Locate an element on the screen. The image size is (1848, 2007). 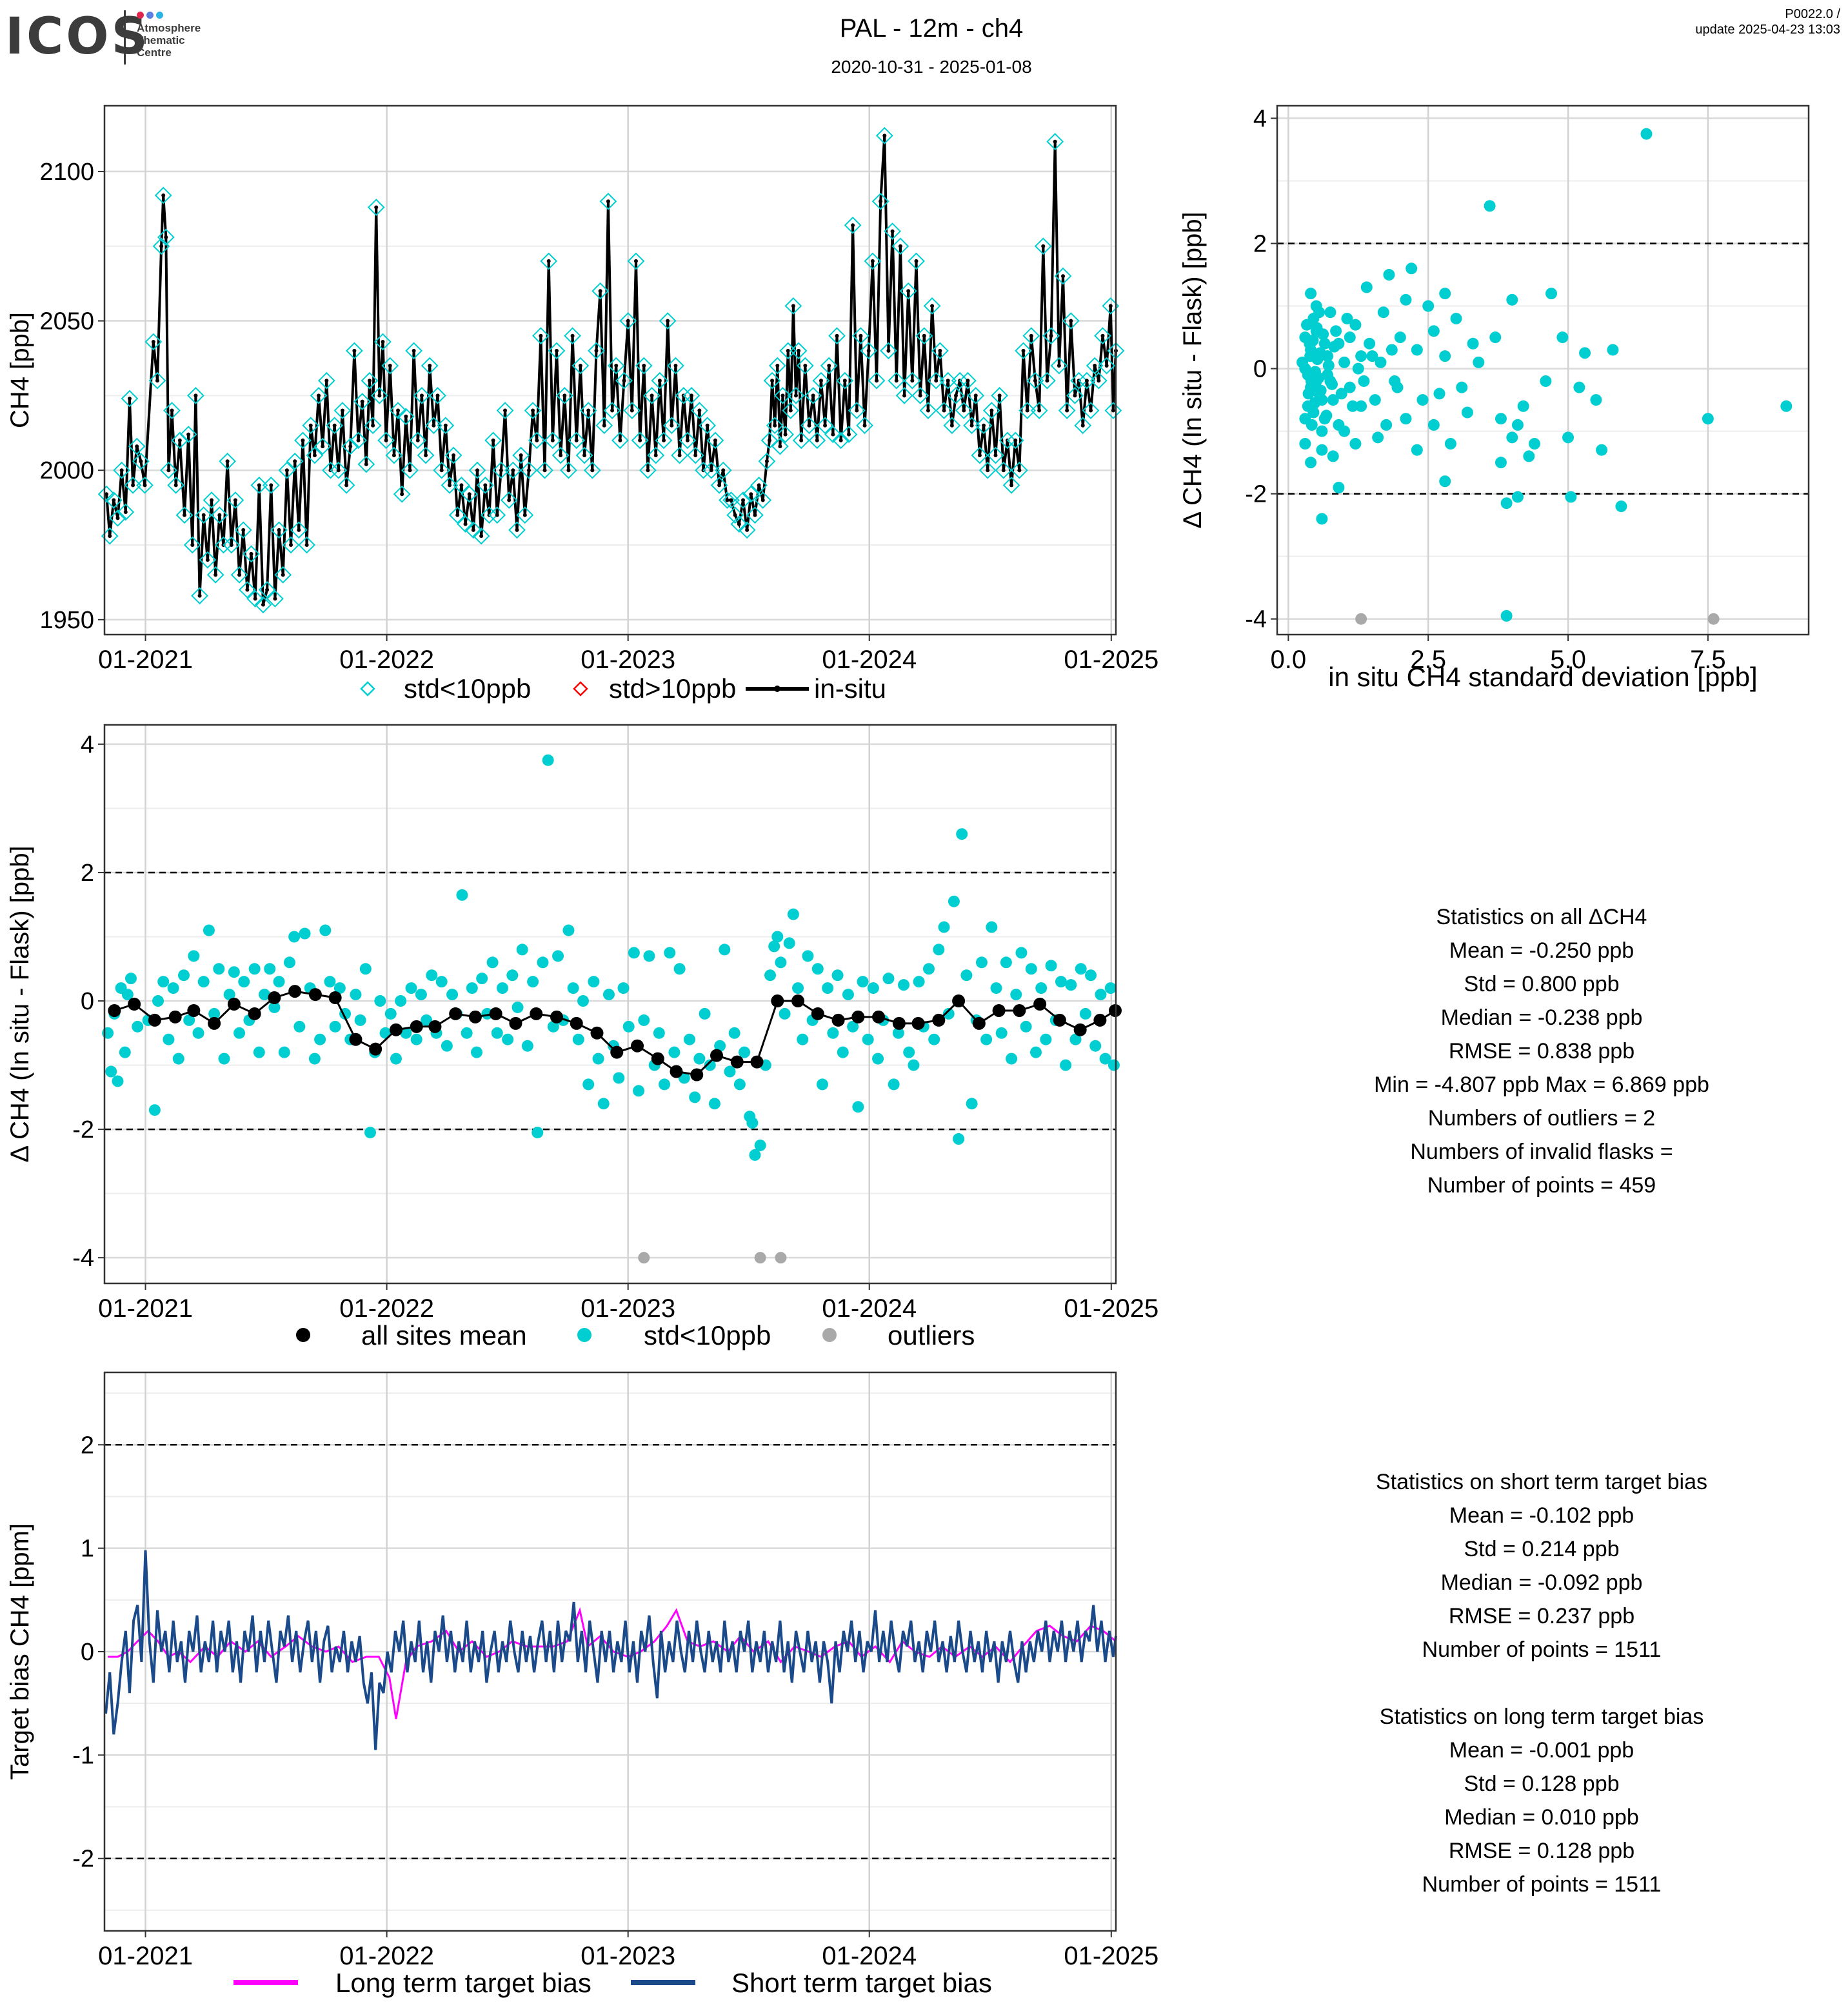
scatter-panel-y-tick-label: 0 is located at coordinates (1260, 369).